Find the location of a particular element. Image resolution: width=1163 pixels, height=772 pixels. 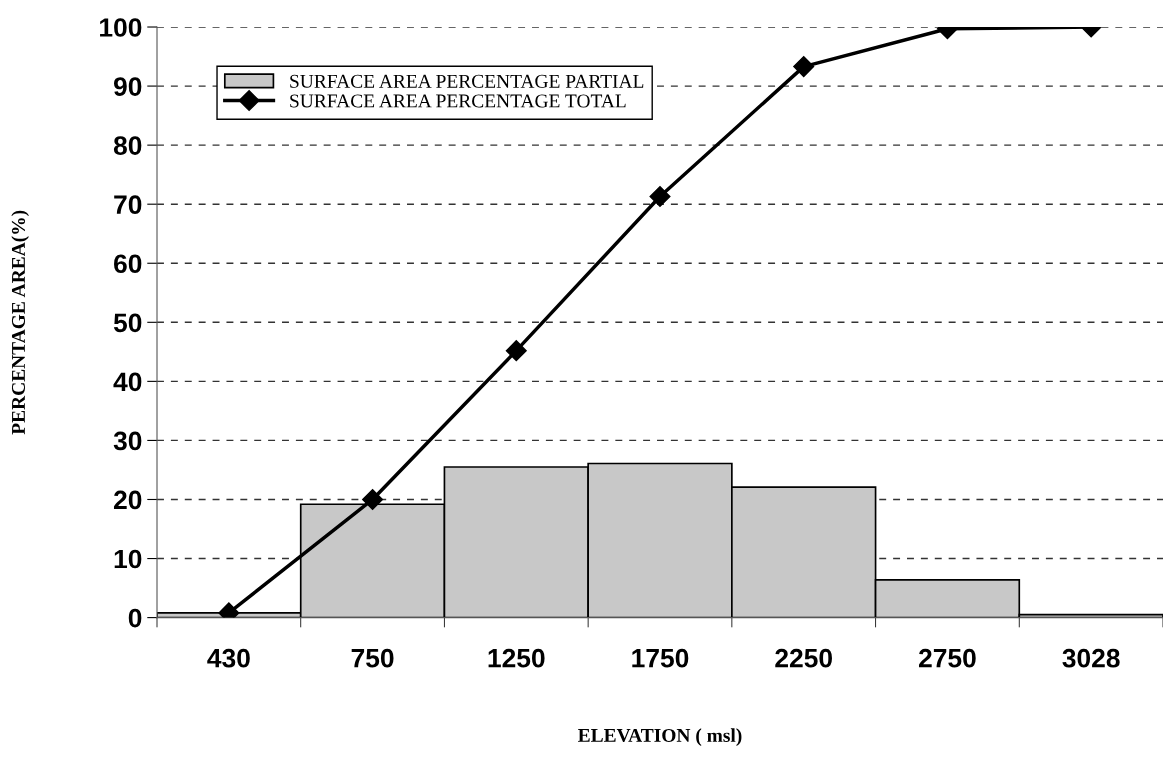

legend-label: SURFACE AREA PERCENTAGE TOTAL is located at coordinates (458, 101).